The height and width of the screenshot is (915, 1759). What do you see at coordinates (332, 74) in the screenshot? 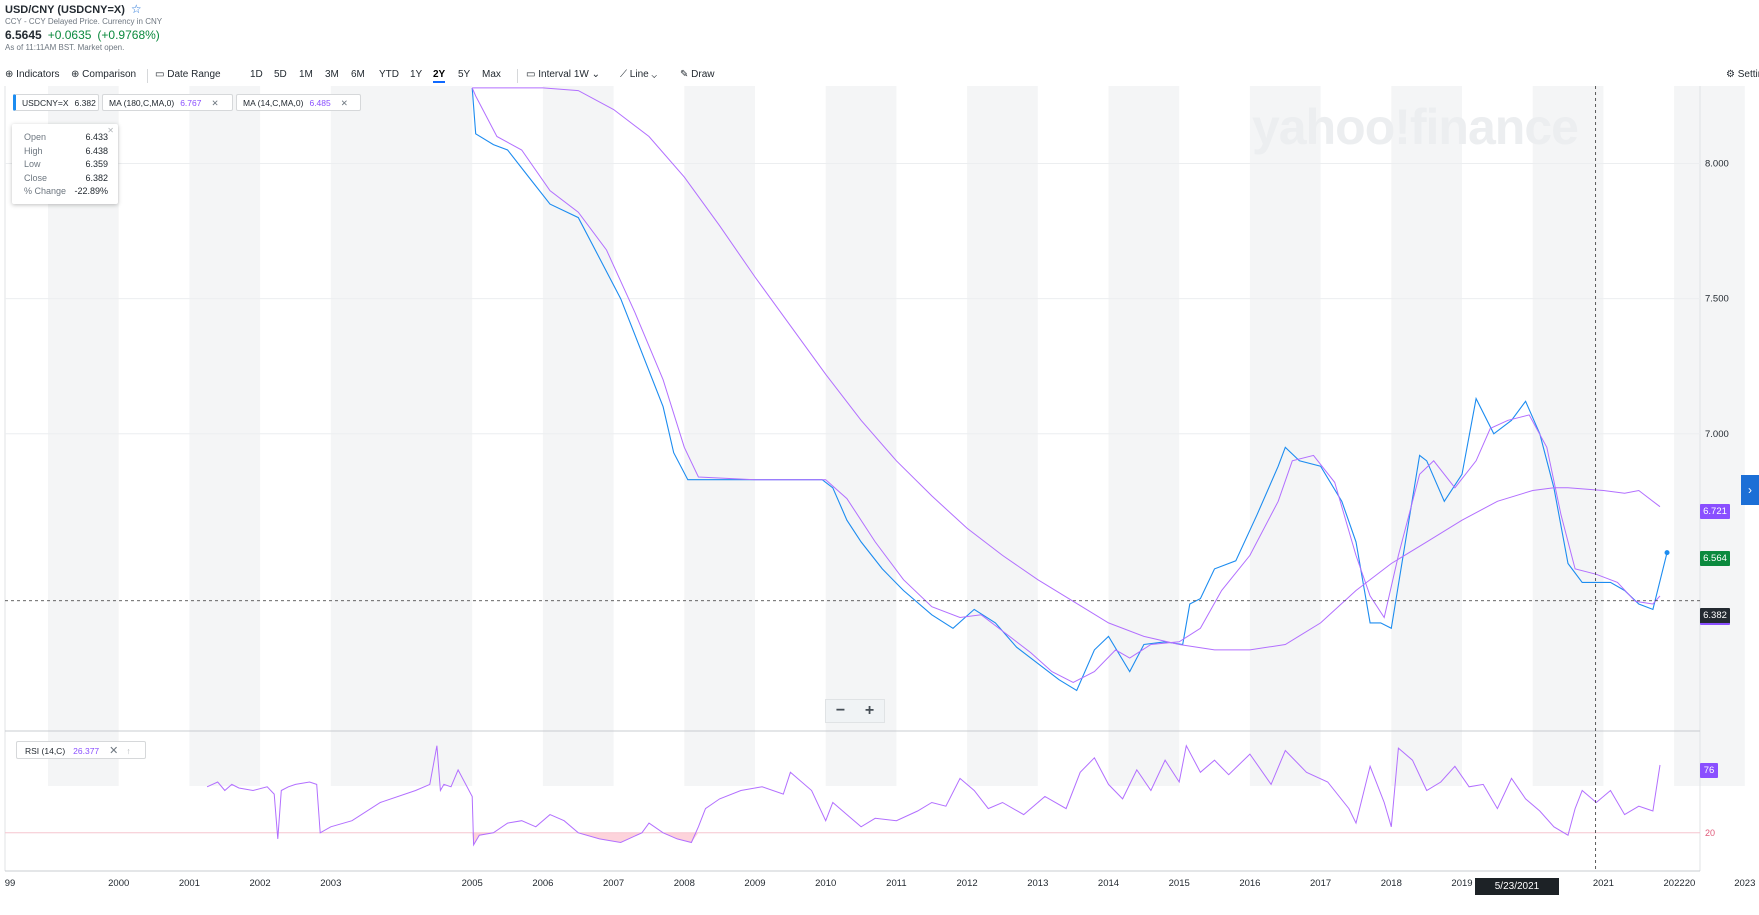
I see `range-3m: 3M` at bounding box center [332, 74].